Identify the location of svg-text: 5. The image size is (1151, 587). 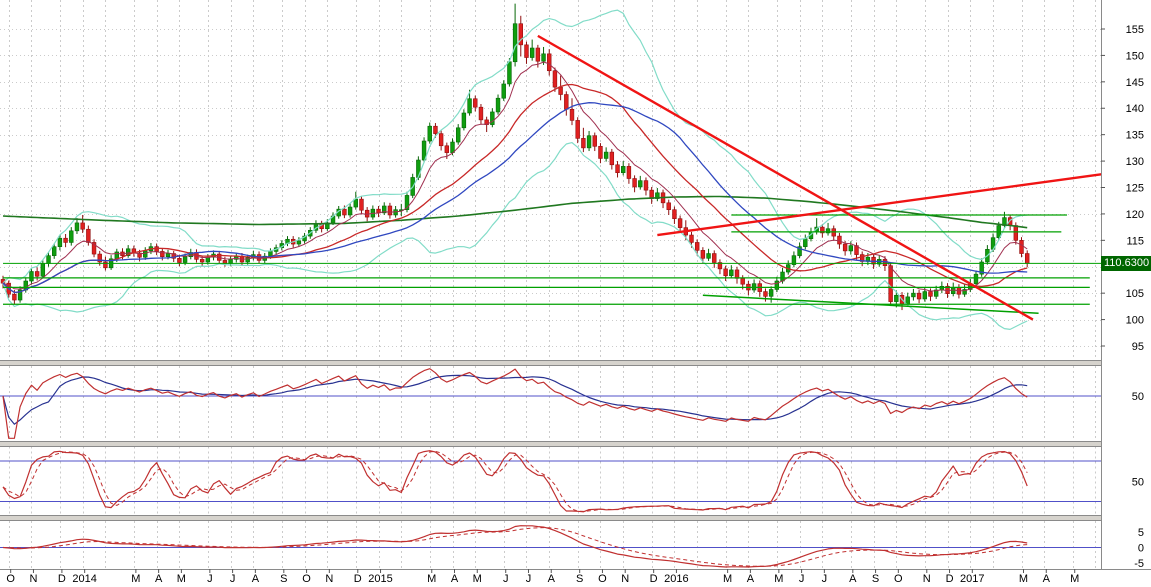
(1141, 533).